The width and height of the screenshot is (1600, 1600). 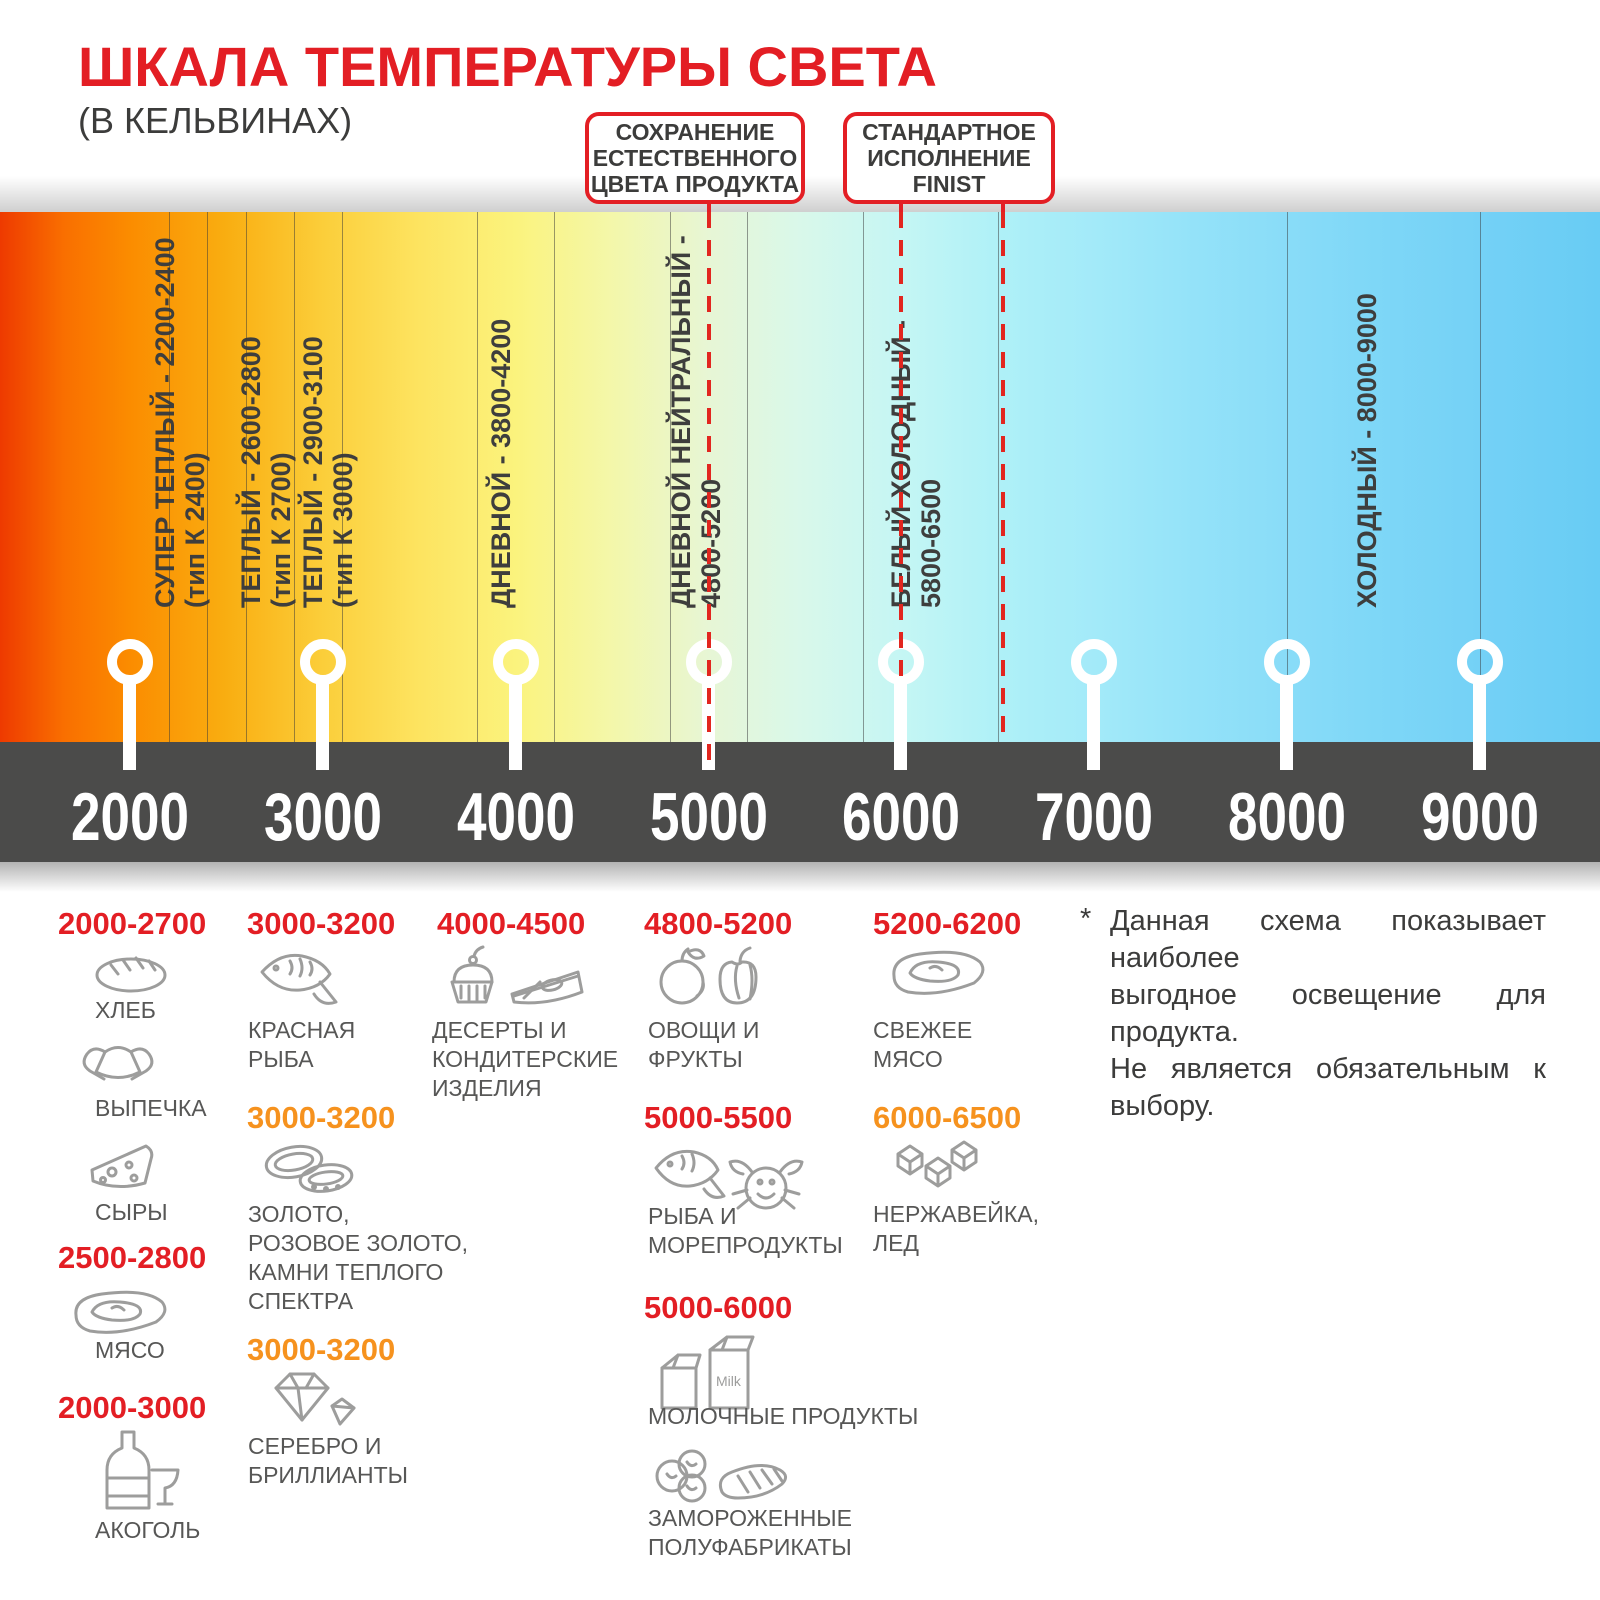 What do you see at coordinates (708, 817) in the screenshot?
I see `scale-number: 5000` at bounding box center [708, 817].